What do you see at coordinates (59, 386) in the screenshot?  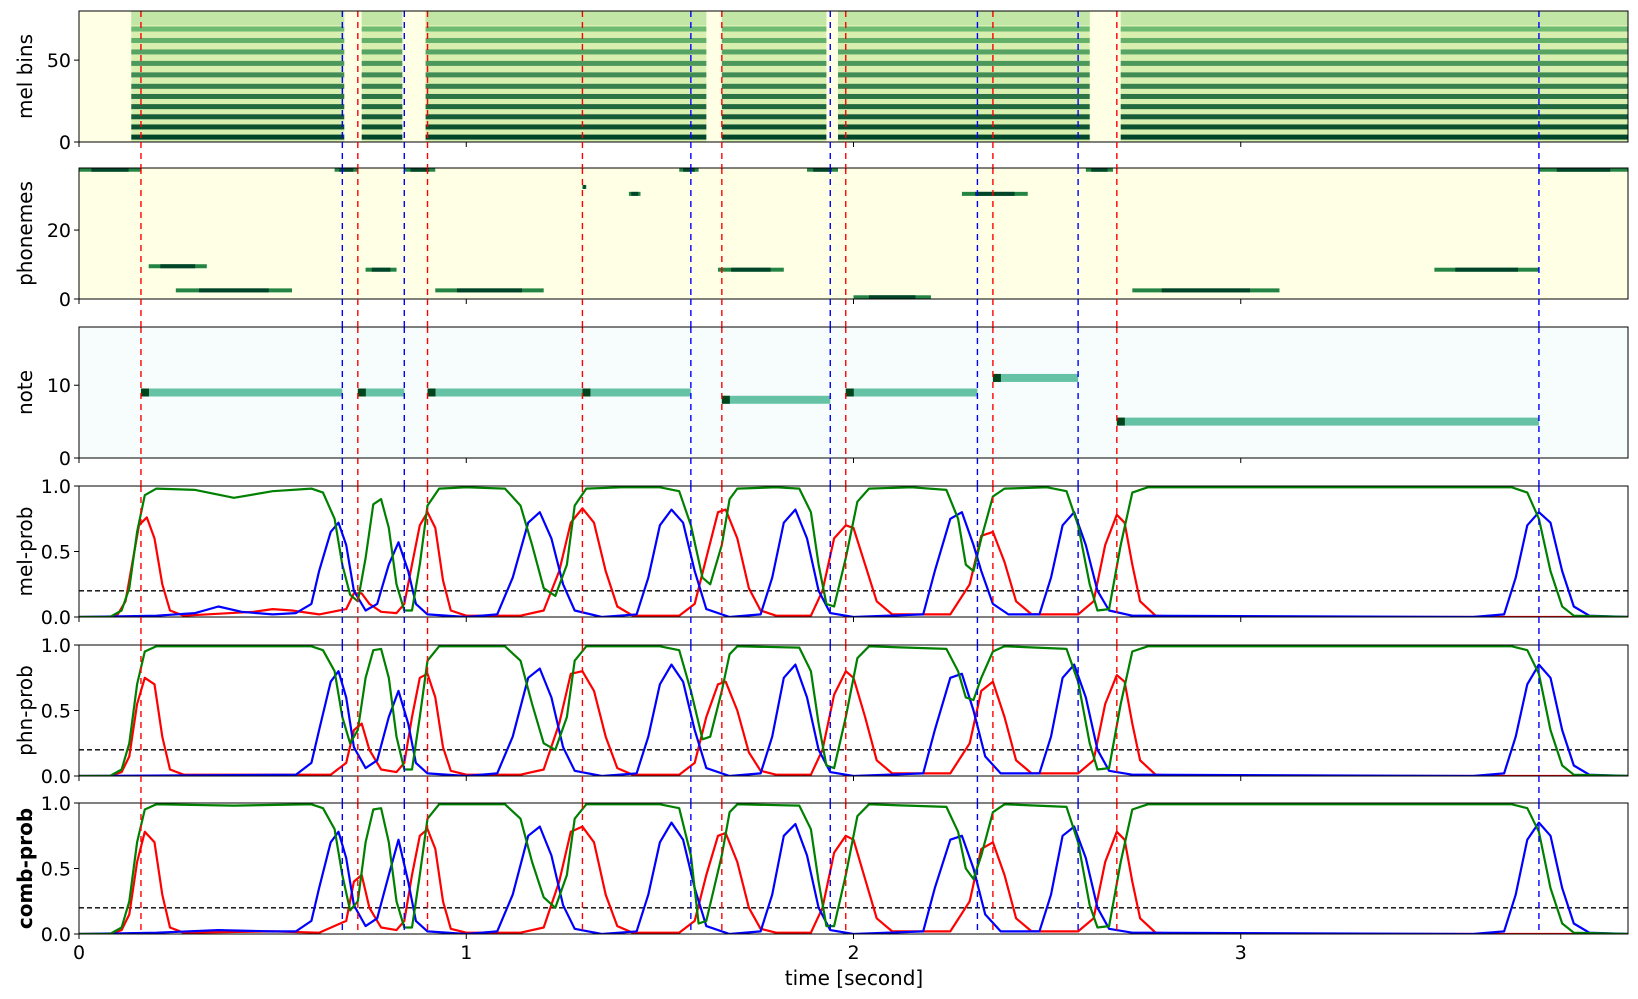 I see `y-tick-label: 10` at bounding box center [59, 386].